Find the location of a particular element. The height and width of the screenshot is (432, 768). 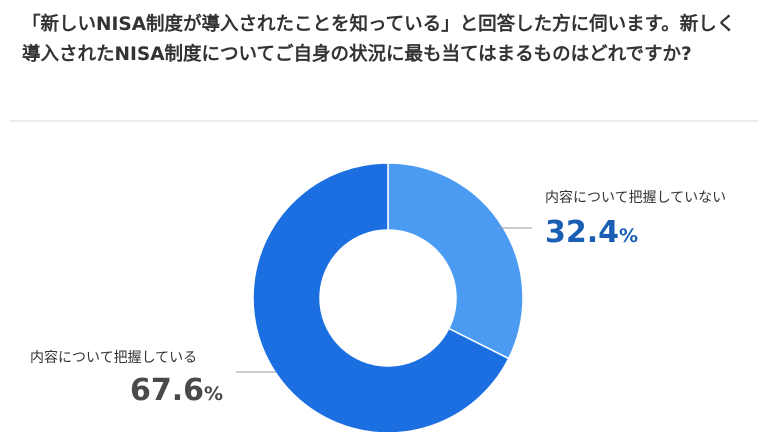

category-label: 内容について把握していない is located at coordinates (635, 197).